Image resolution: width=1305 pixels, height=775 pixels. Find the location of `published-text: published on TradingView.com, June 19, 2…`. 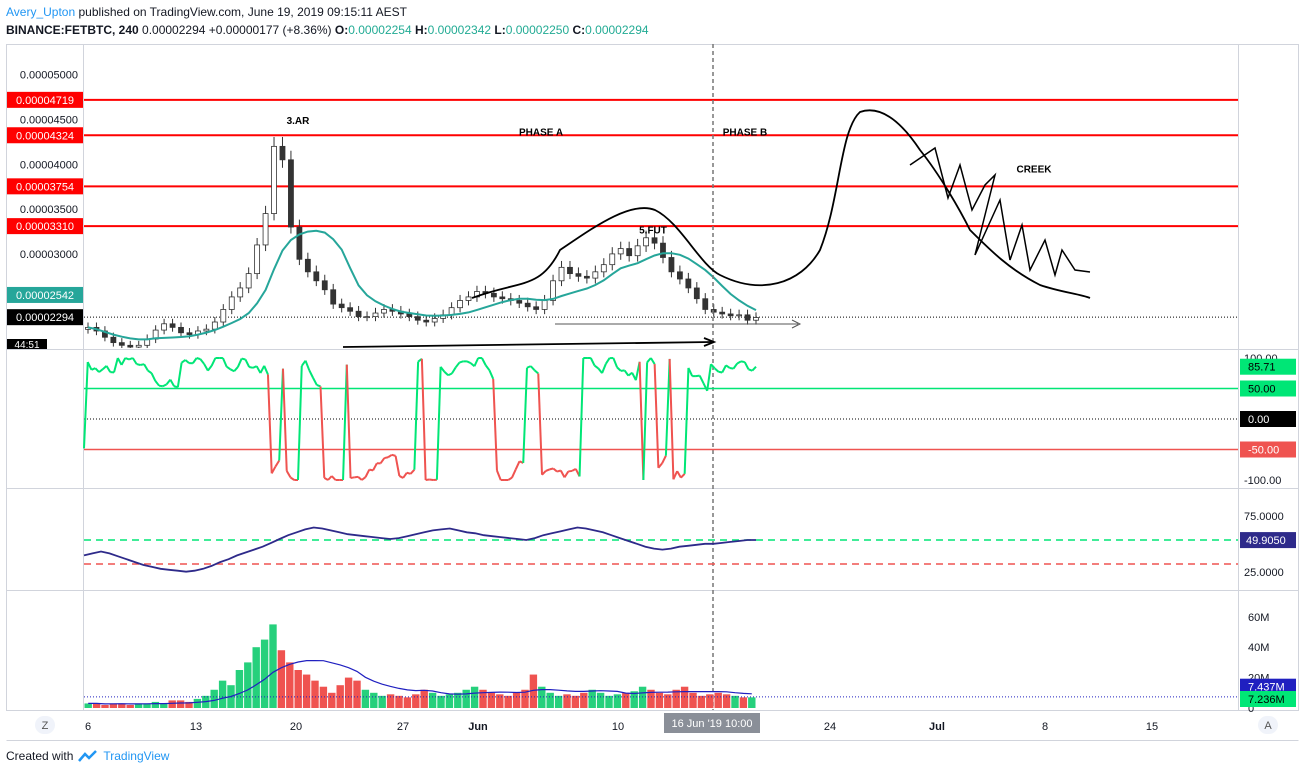

published-text: published on TradingView.com, June 19, 2… is located at coordinates (242, 12).